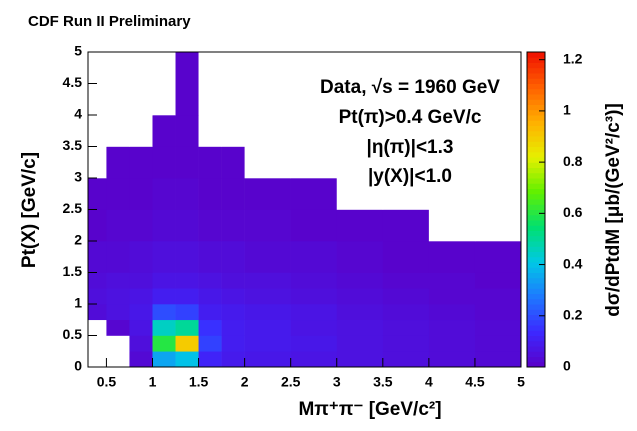 Image resolution: width=637 pixels, height=431 pixels. What do you see at coordinates (73, 82) in the screenshot?
I see `y-tick-label: 4.5` at bounding box center [73, 82].